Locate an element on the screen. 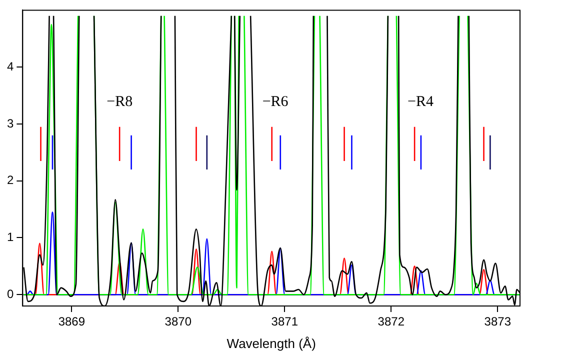 Image resolution: width=570 pixels, height=360 pixels. annotation: −R6 is located at coordinates (275, 102).